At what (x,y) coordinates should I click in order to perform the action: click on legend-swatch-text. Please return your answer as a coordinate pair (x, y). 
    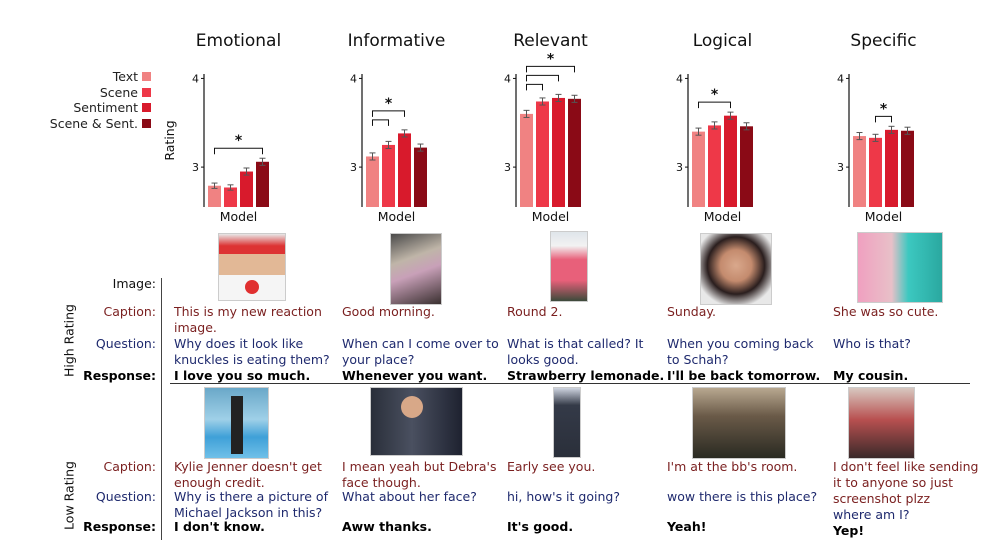
    Looking at the image, I should click on (146, 76).